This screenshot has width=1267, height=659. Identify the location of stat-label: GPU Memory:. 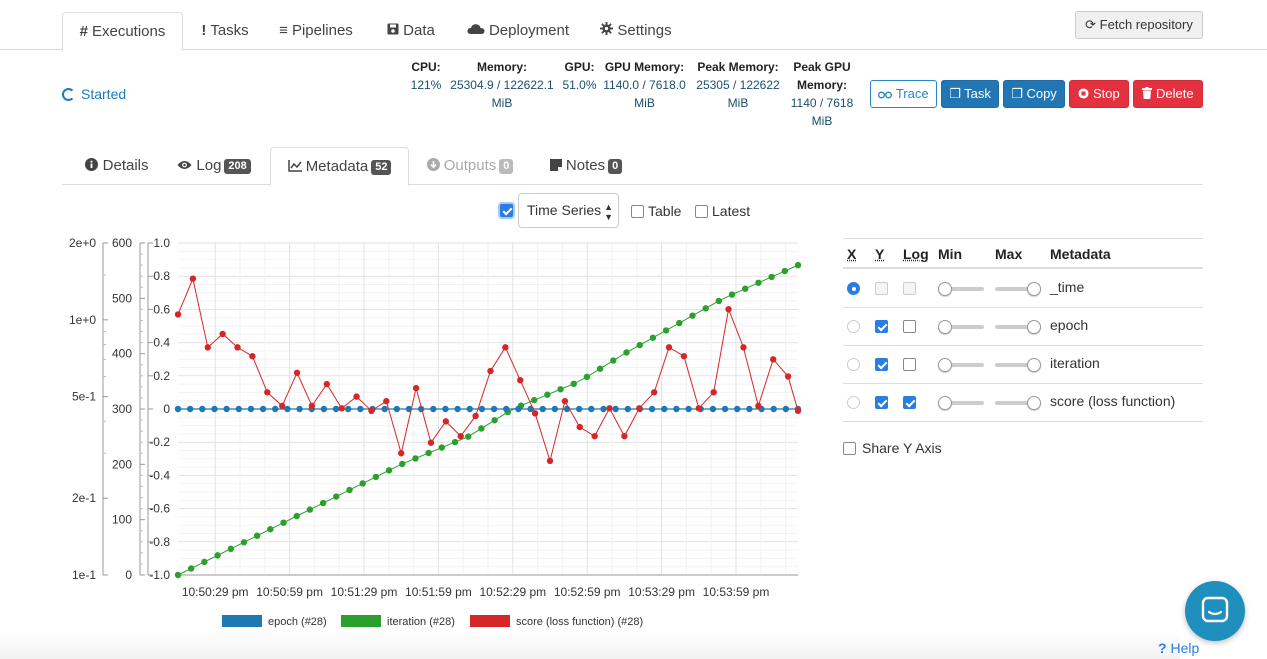
(644, 67).